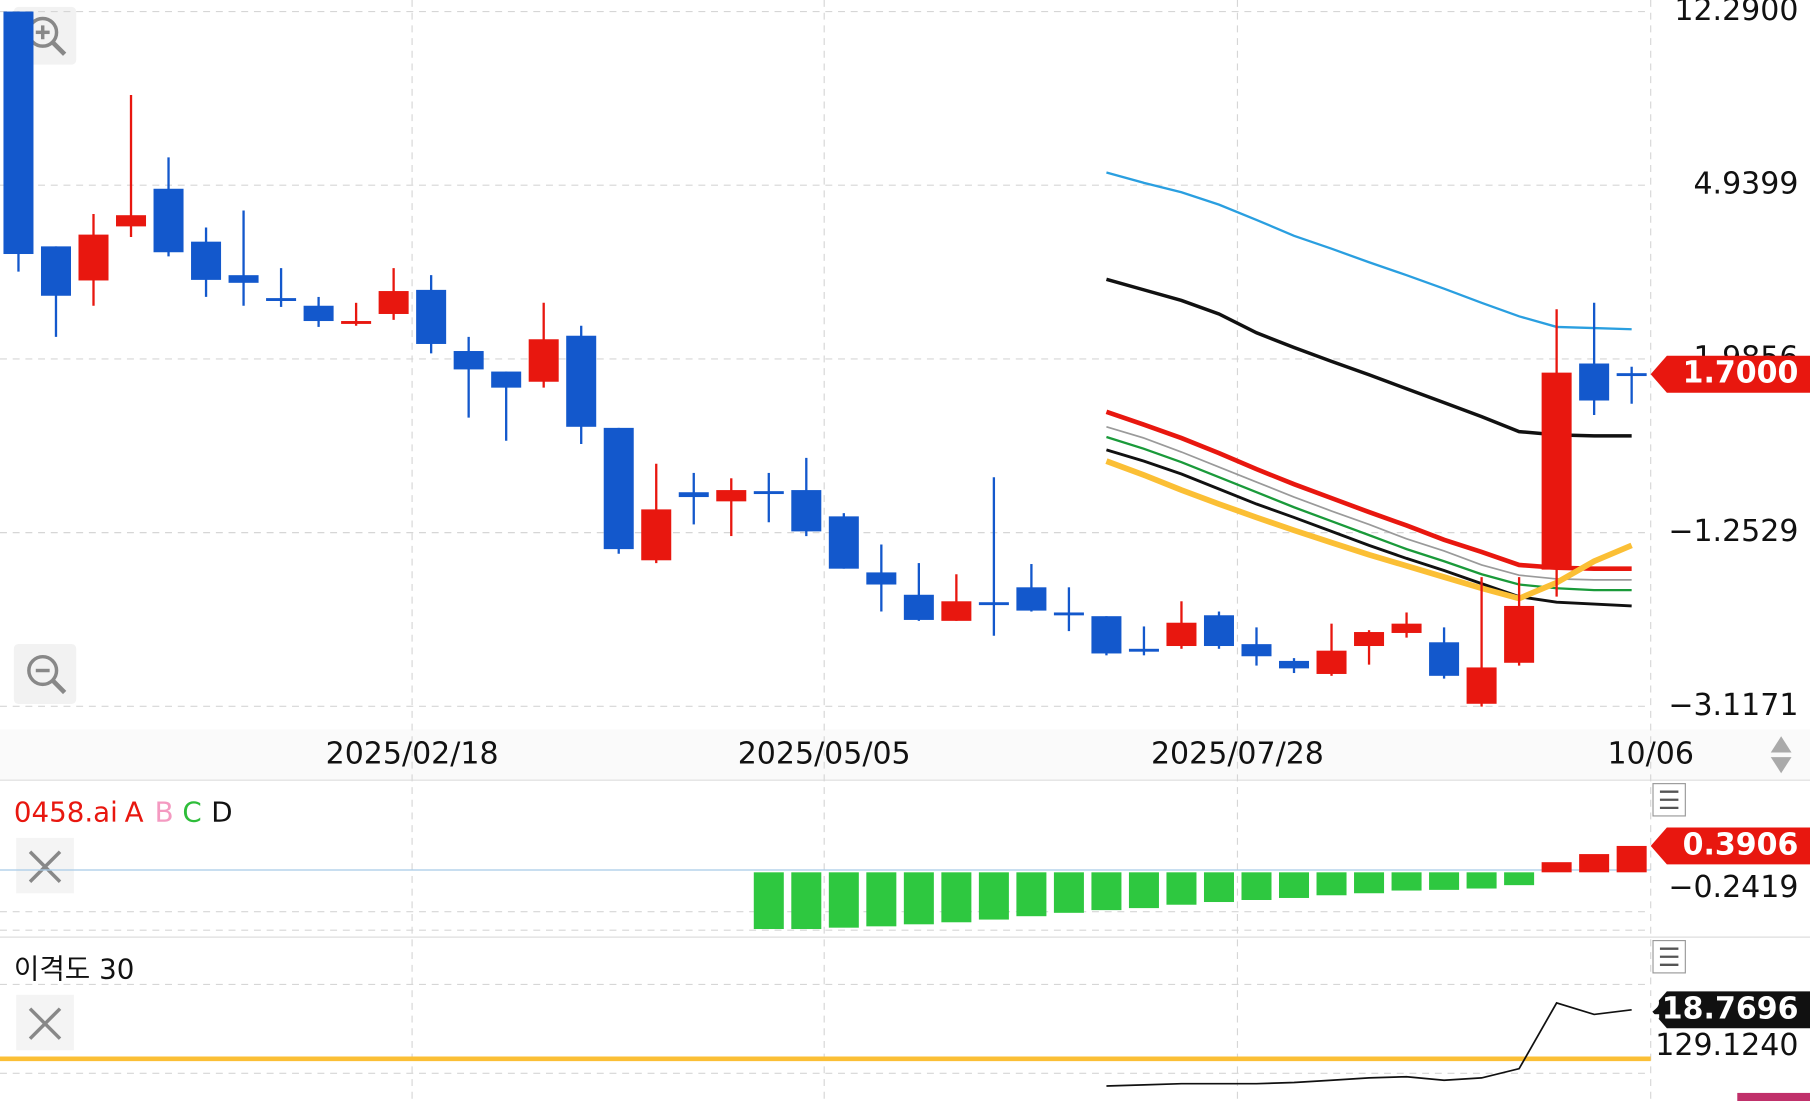 The height and width of the screenshot is (1101, 1810). What do you see at coordinates (824, 753) in the screenshot?
I see `x-tick-label: 2025/05/05` at bounding box center [824, 753].